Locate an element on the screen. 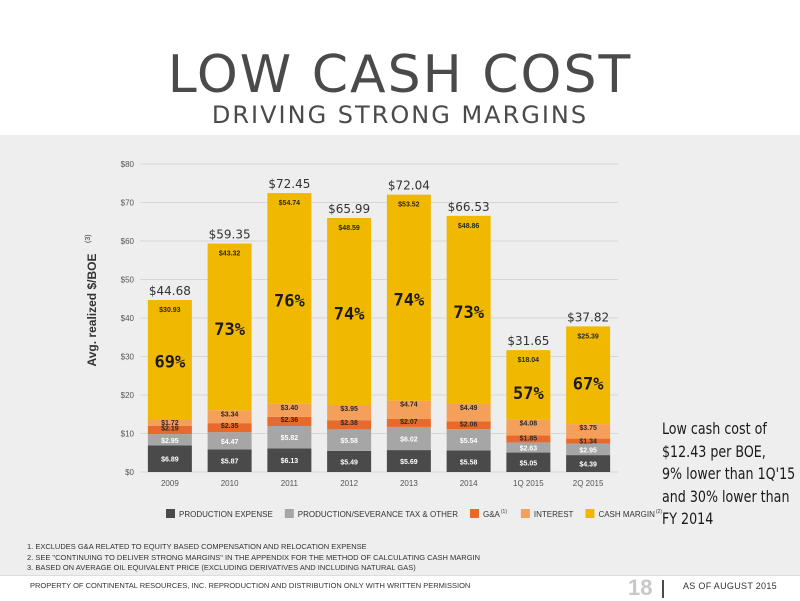 The image size is (800, 601). segment-value-label: $3.95 is located at coordinates (349, 409).